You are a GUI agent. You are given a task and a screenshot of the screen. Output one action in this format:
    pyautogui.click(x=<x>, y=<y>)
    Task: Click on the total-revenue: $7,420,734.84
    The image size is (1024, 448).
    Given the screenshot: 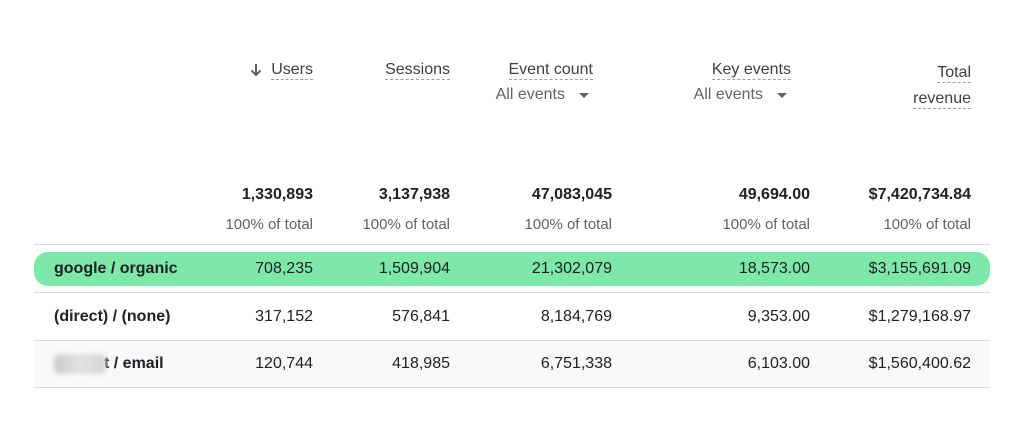 What is the action you would take?
    pyautogui.click(x=919, y=194)
    